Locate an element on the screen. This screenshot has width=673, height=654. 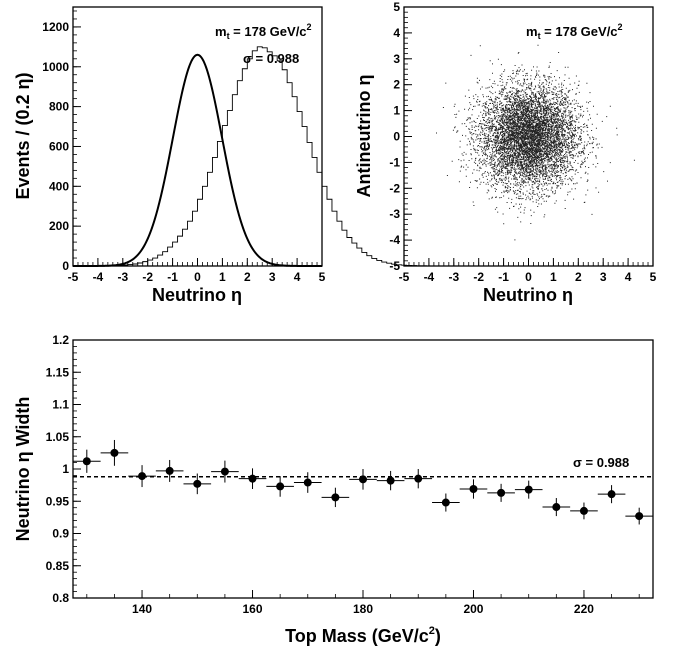
histogram-y-tick-label: 1200 is located at coordinates (55, 27).